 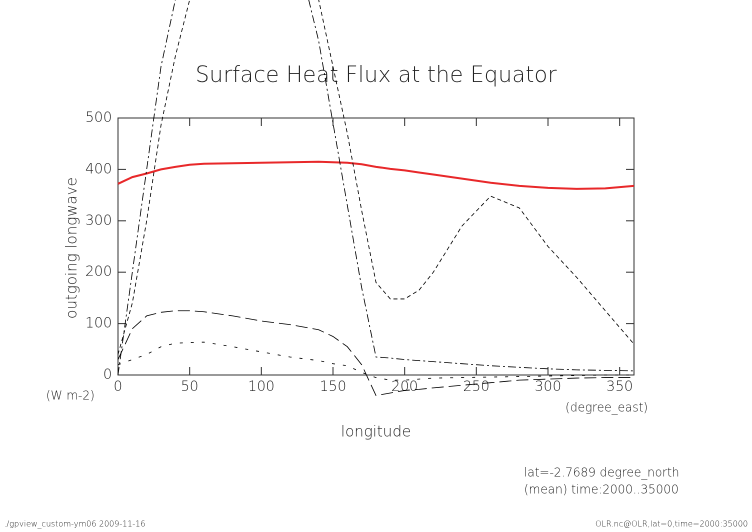 I want to click on x-tick-label: 0, so click(x=118, y=387).